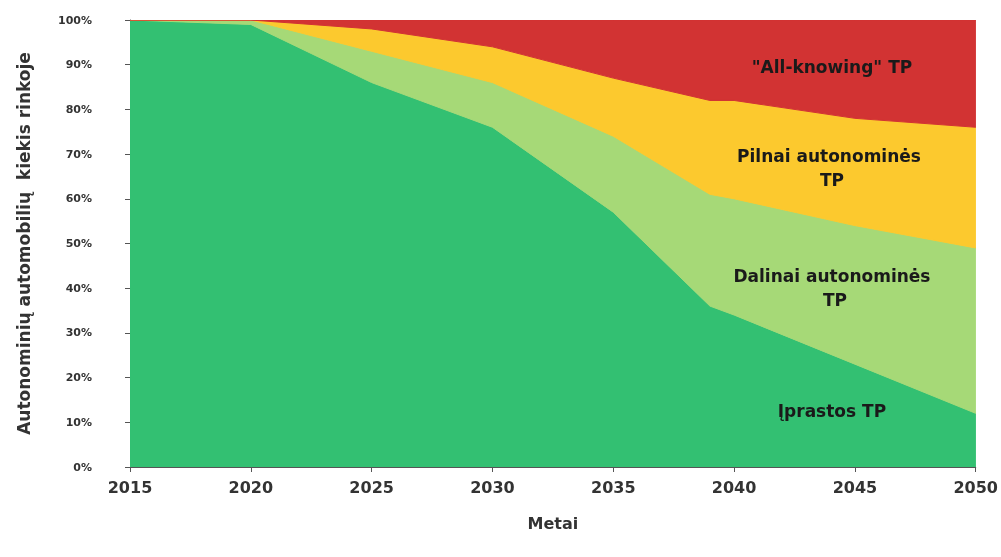 Image resolution: width=1001 pixels, height=557 pixels. I want to click on x-tick-label: 2020, so click(251, 487).